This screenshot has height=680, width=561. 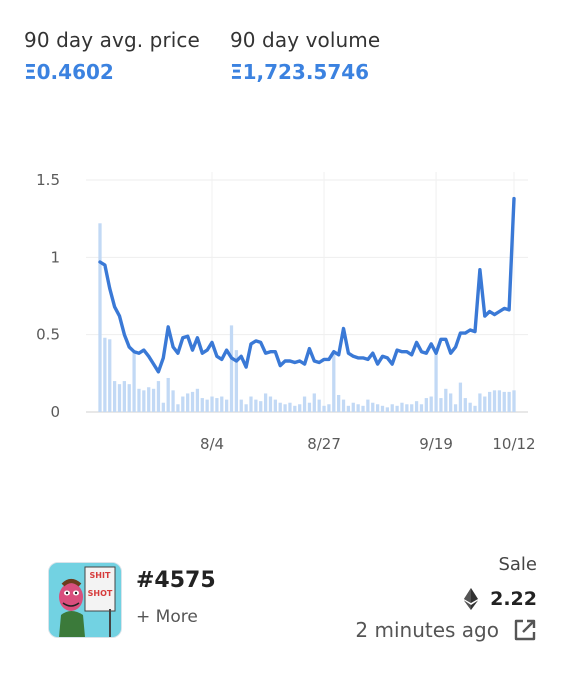 I want to click on nft-thumbnail-art: SHIT SHOT, so click(x=85, y=600).